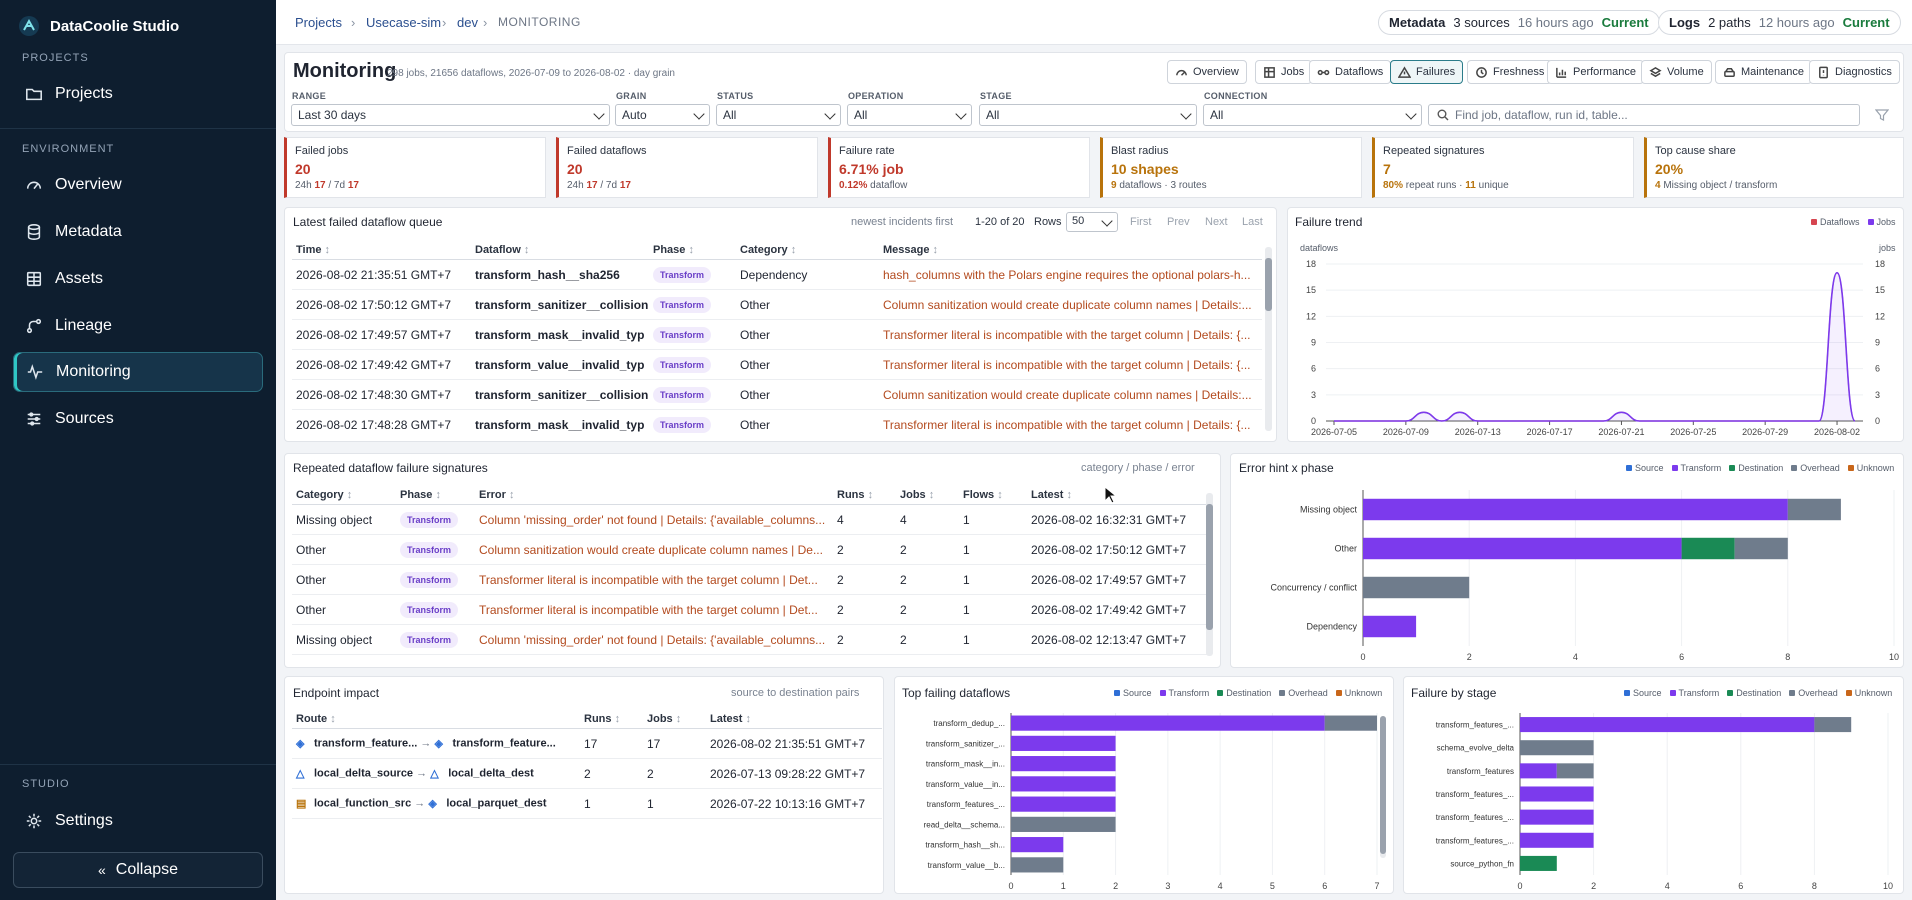 This screenshot has height=900, width=1912. What do you see at coordinates (1696, 468) in the screenshot?
I see `legend-item: Transform` at bounding box center [1696, 468].